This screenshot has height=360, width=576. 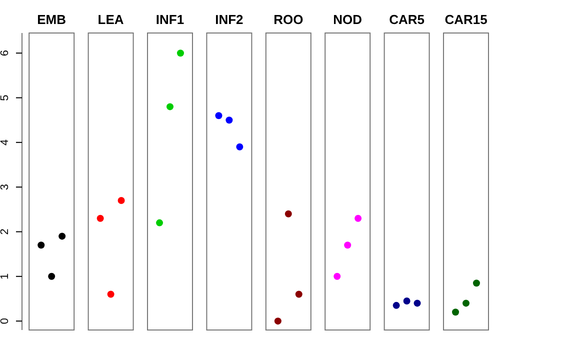 I want to click on y-tick-label: 4, so click(x=5, y=142).